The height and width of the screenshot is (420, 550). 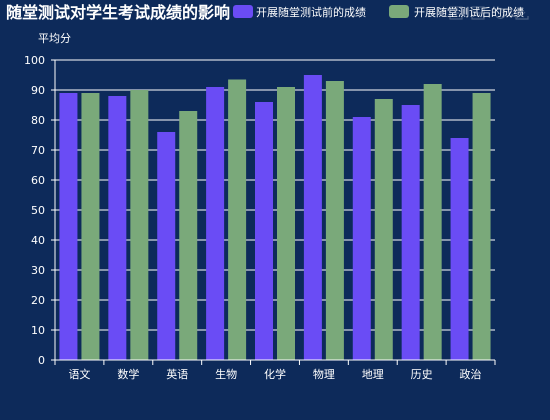 I want to click on legend-item-after: 开展随堂测试后的成绩, so click(x=456, y=12).